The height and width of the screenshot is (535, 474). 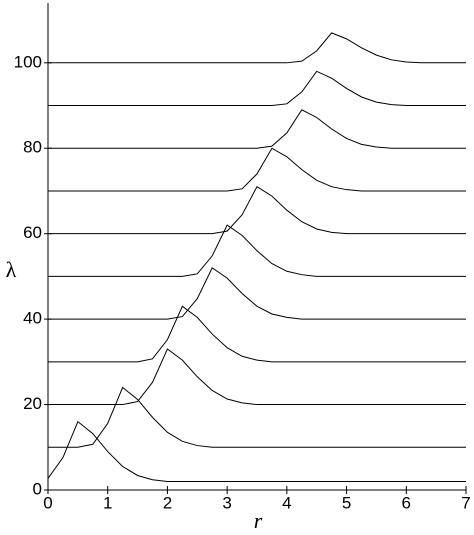 I want to click on x-tick-label: 5, so click(x=346, y=502).